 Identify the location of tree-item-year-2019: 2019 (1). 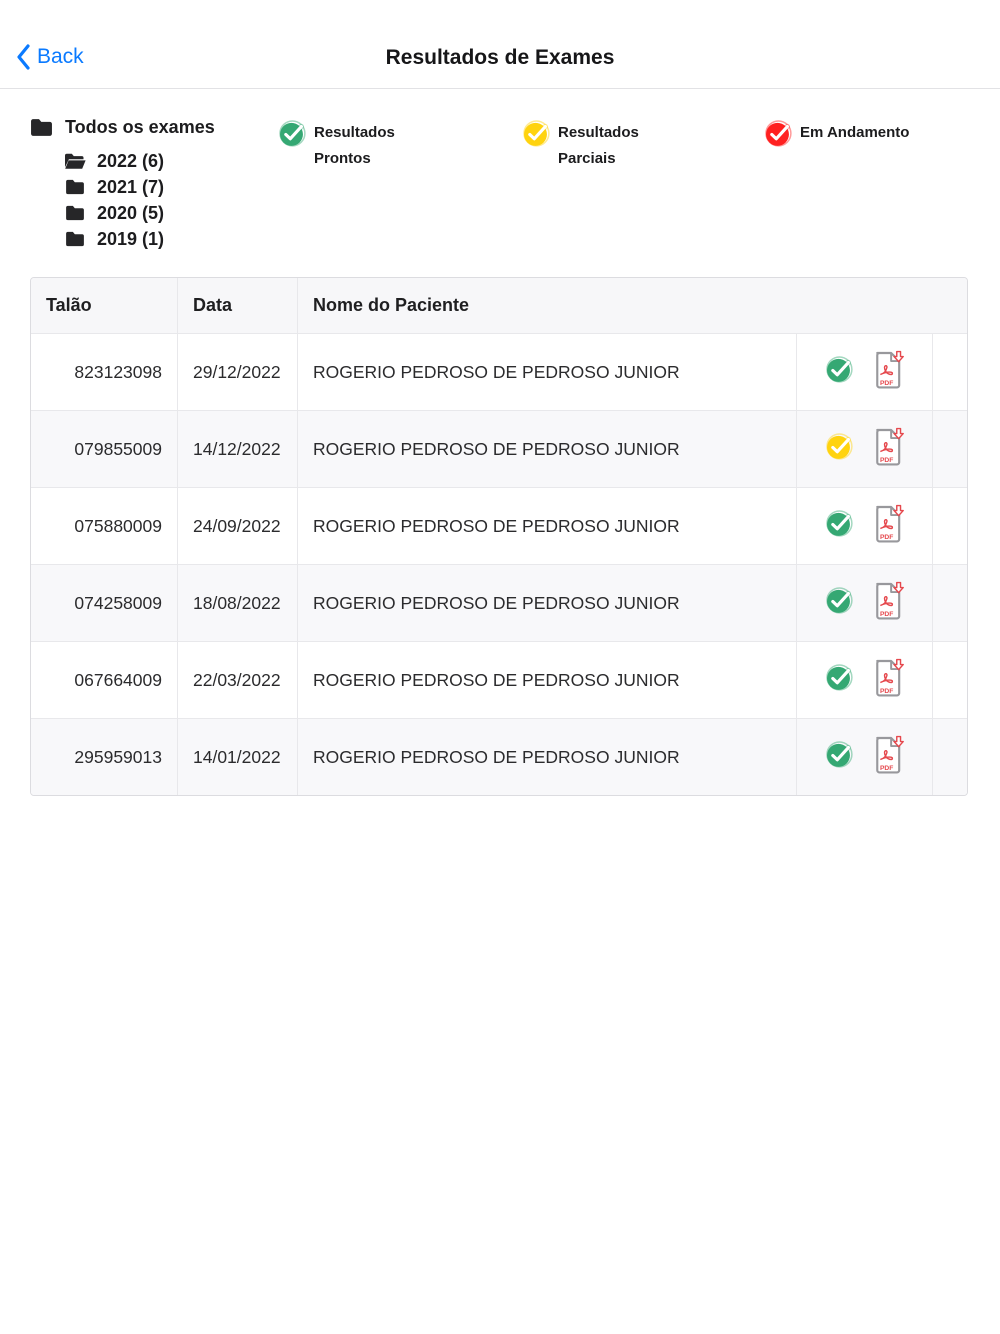
(114, 239).